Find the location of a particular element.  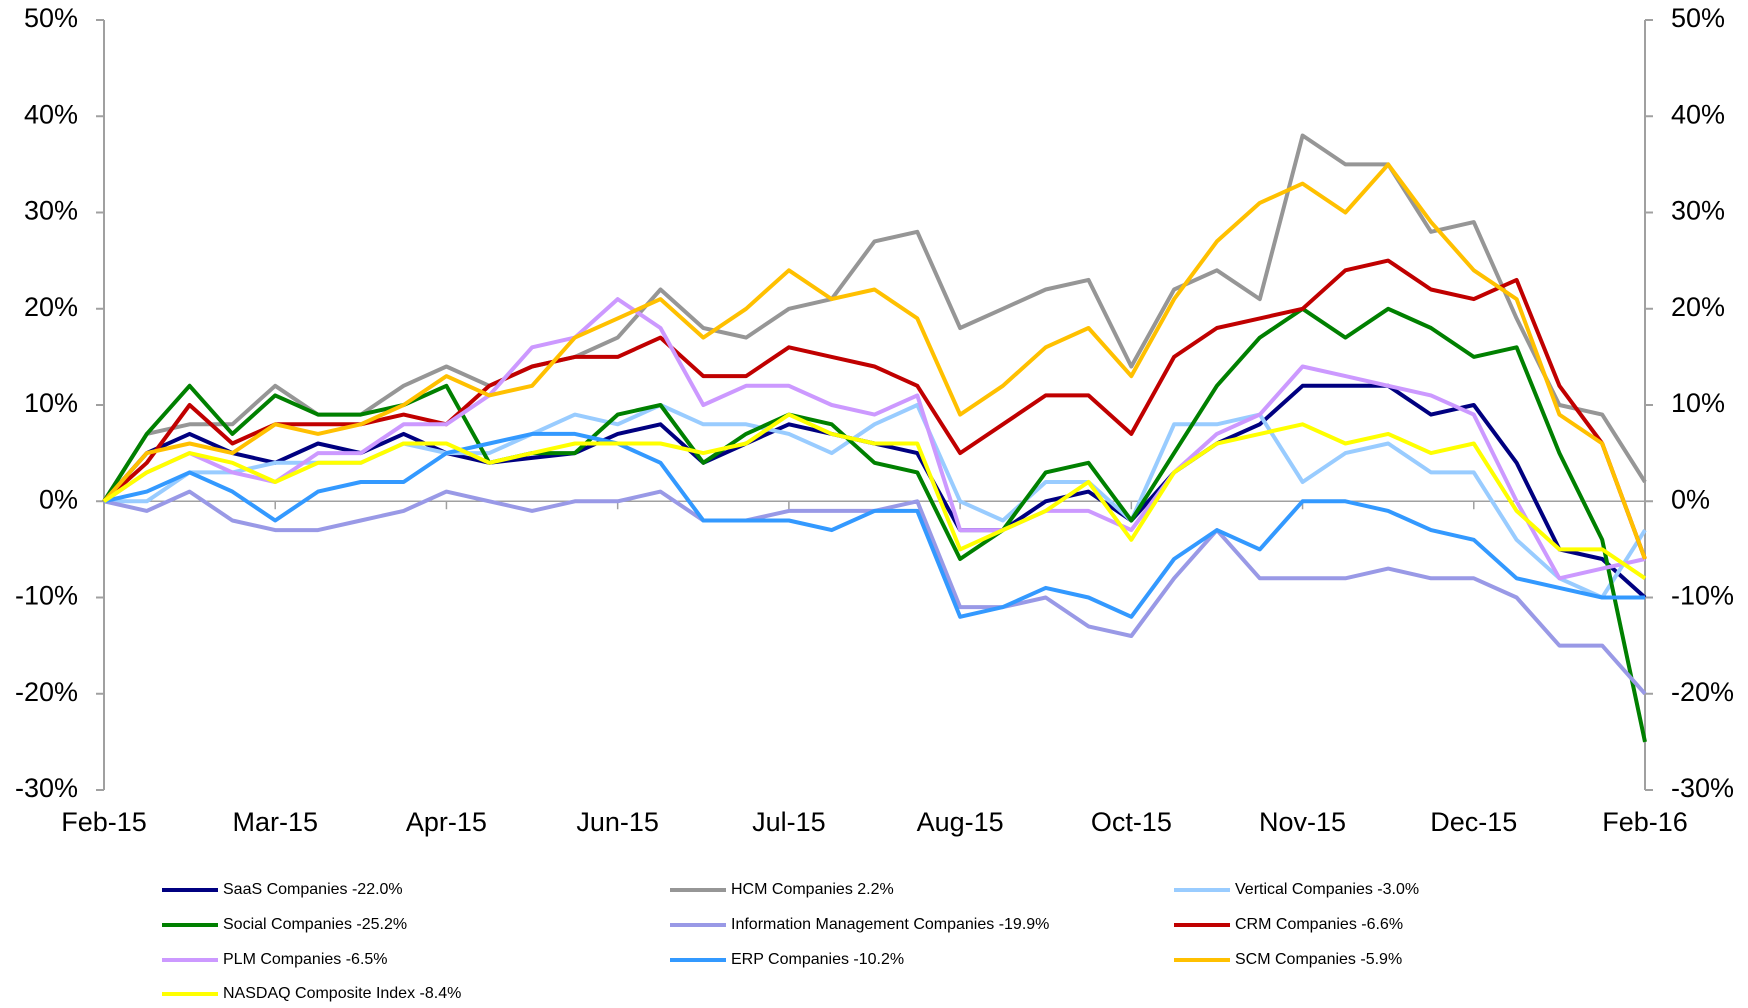

x-tick-label: Feb-16 is located at coordinates (1645, 822).